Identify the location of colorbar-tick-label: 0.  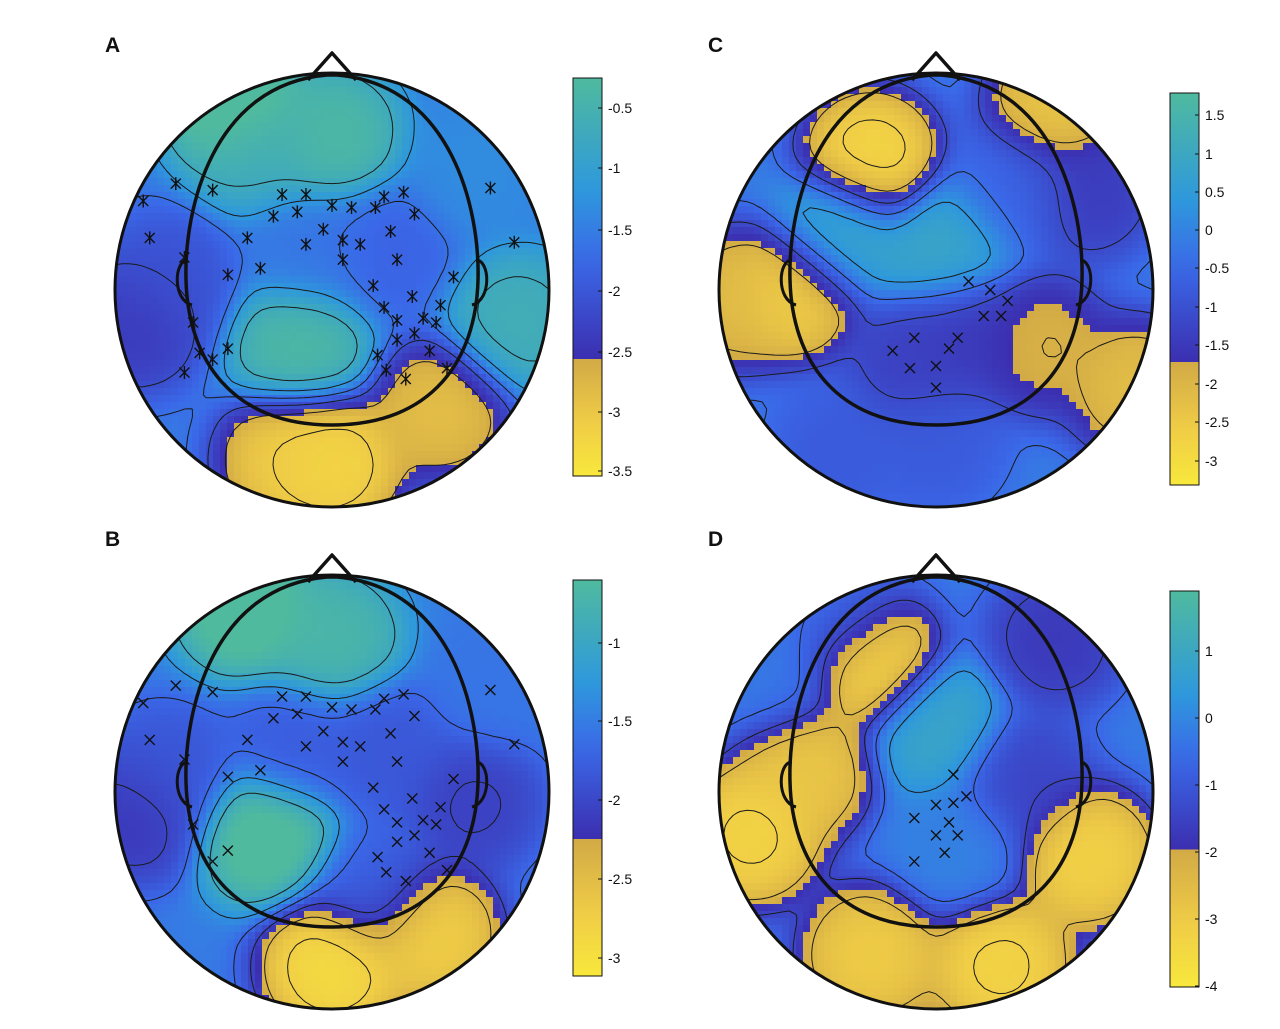
(1209, 718).